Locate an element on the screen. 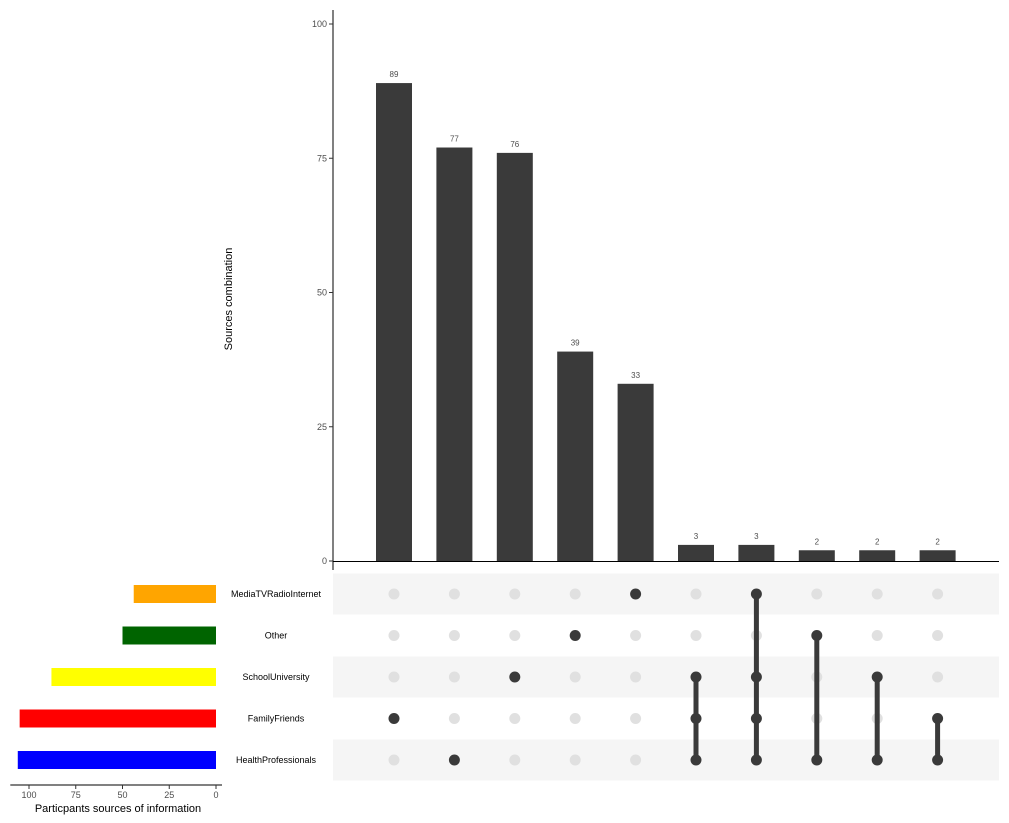 The width and height of the screenshot is (1009, 823). set-size-tick-label: 0 is located at coordinates (215, 795).